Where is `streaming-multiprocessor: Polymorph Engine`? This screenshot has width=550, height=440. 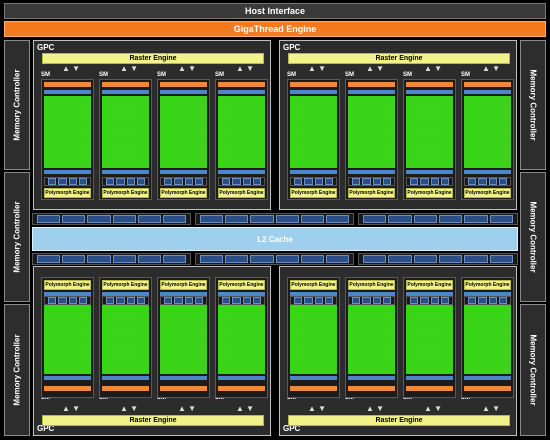 streaming-multiprocessor: Polymorph Engine is located at coordinates (371, 337).